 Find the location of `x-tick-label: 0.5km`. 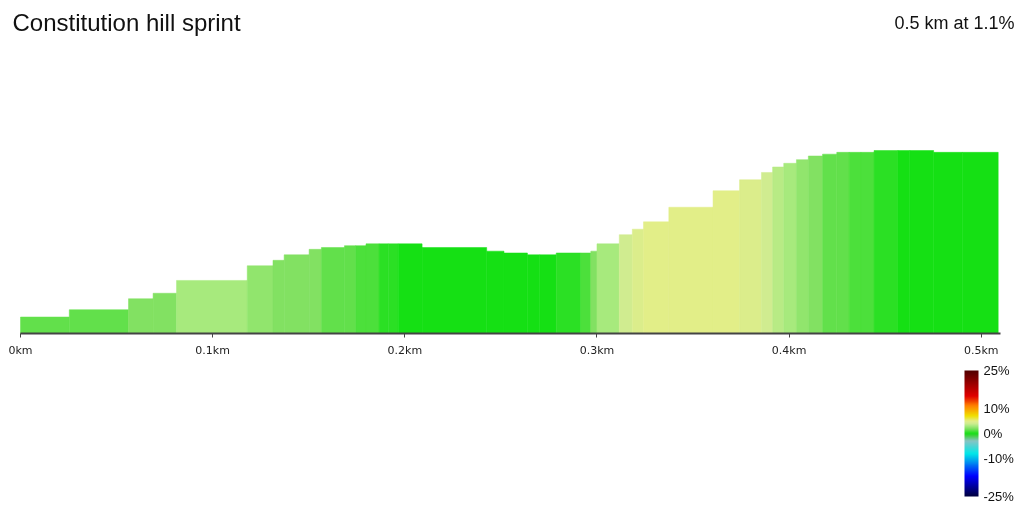

x-tick-label: 0.5km is located at coordinates (981, 350).